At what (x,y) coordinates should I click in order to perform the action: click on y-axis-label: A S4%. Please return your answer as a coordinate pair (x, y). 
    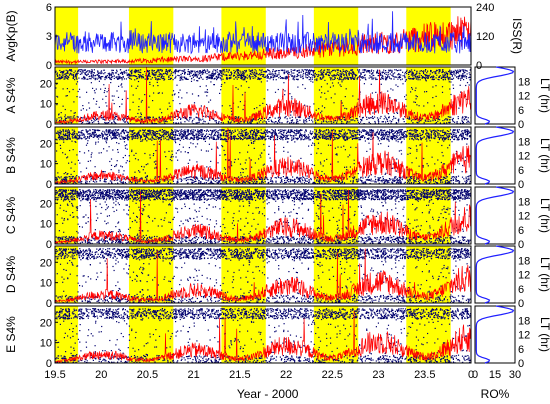
    Looking at the image, I should click on (11, 95).